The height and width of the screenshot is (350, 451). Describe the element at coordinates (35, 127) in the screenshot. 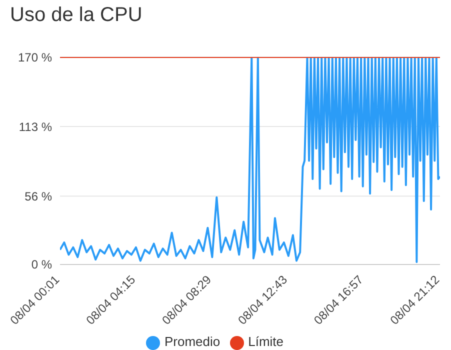

I see `y-tick-label: 113 %` at that location.